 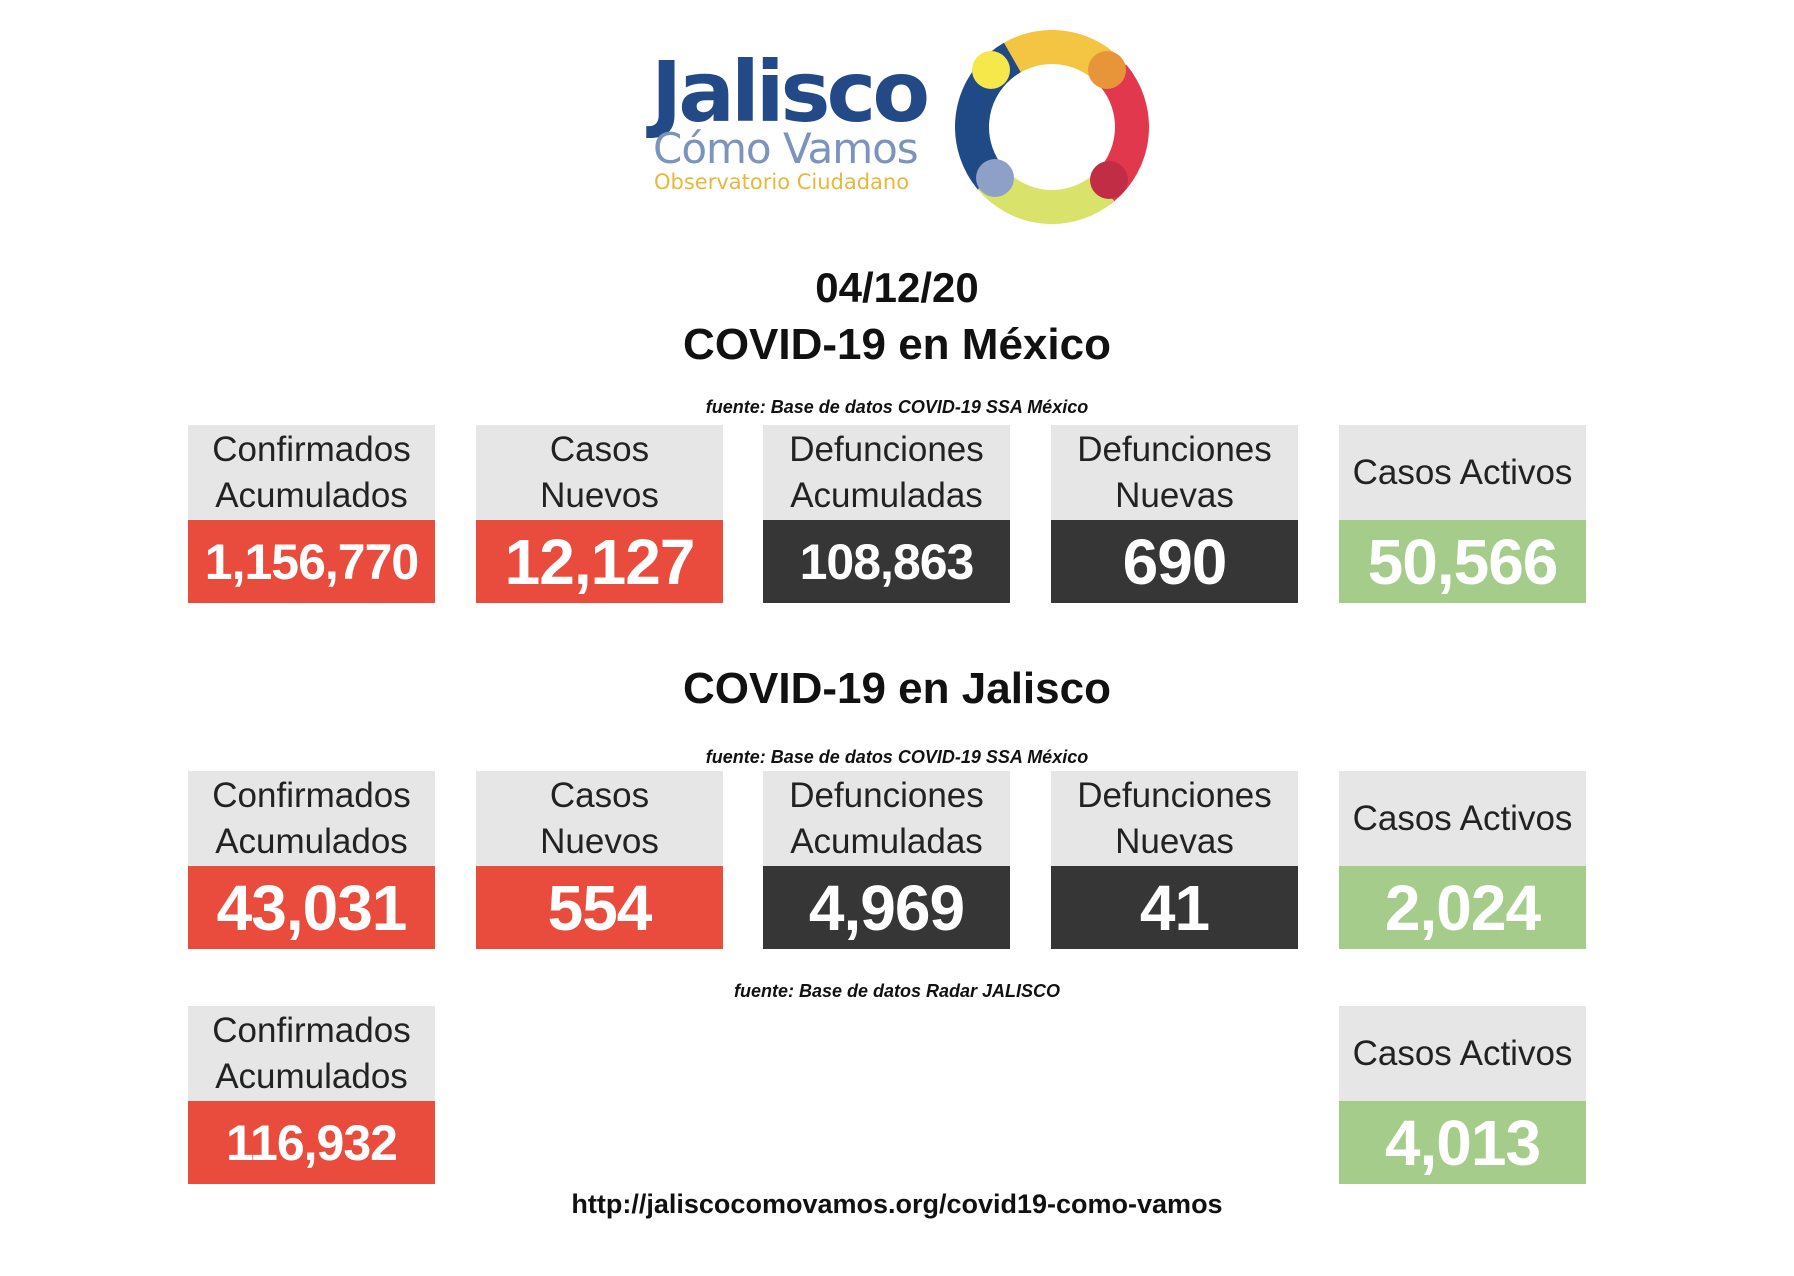 I want to click on logo-title: Jalisco, so click(x=790, y=92).